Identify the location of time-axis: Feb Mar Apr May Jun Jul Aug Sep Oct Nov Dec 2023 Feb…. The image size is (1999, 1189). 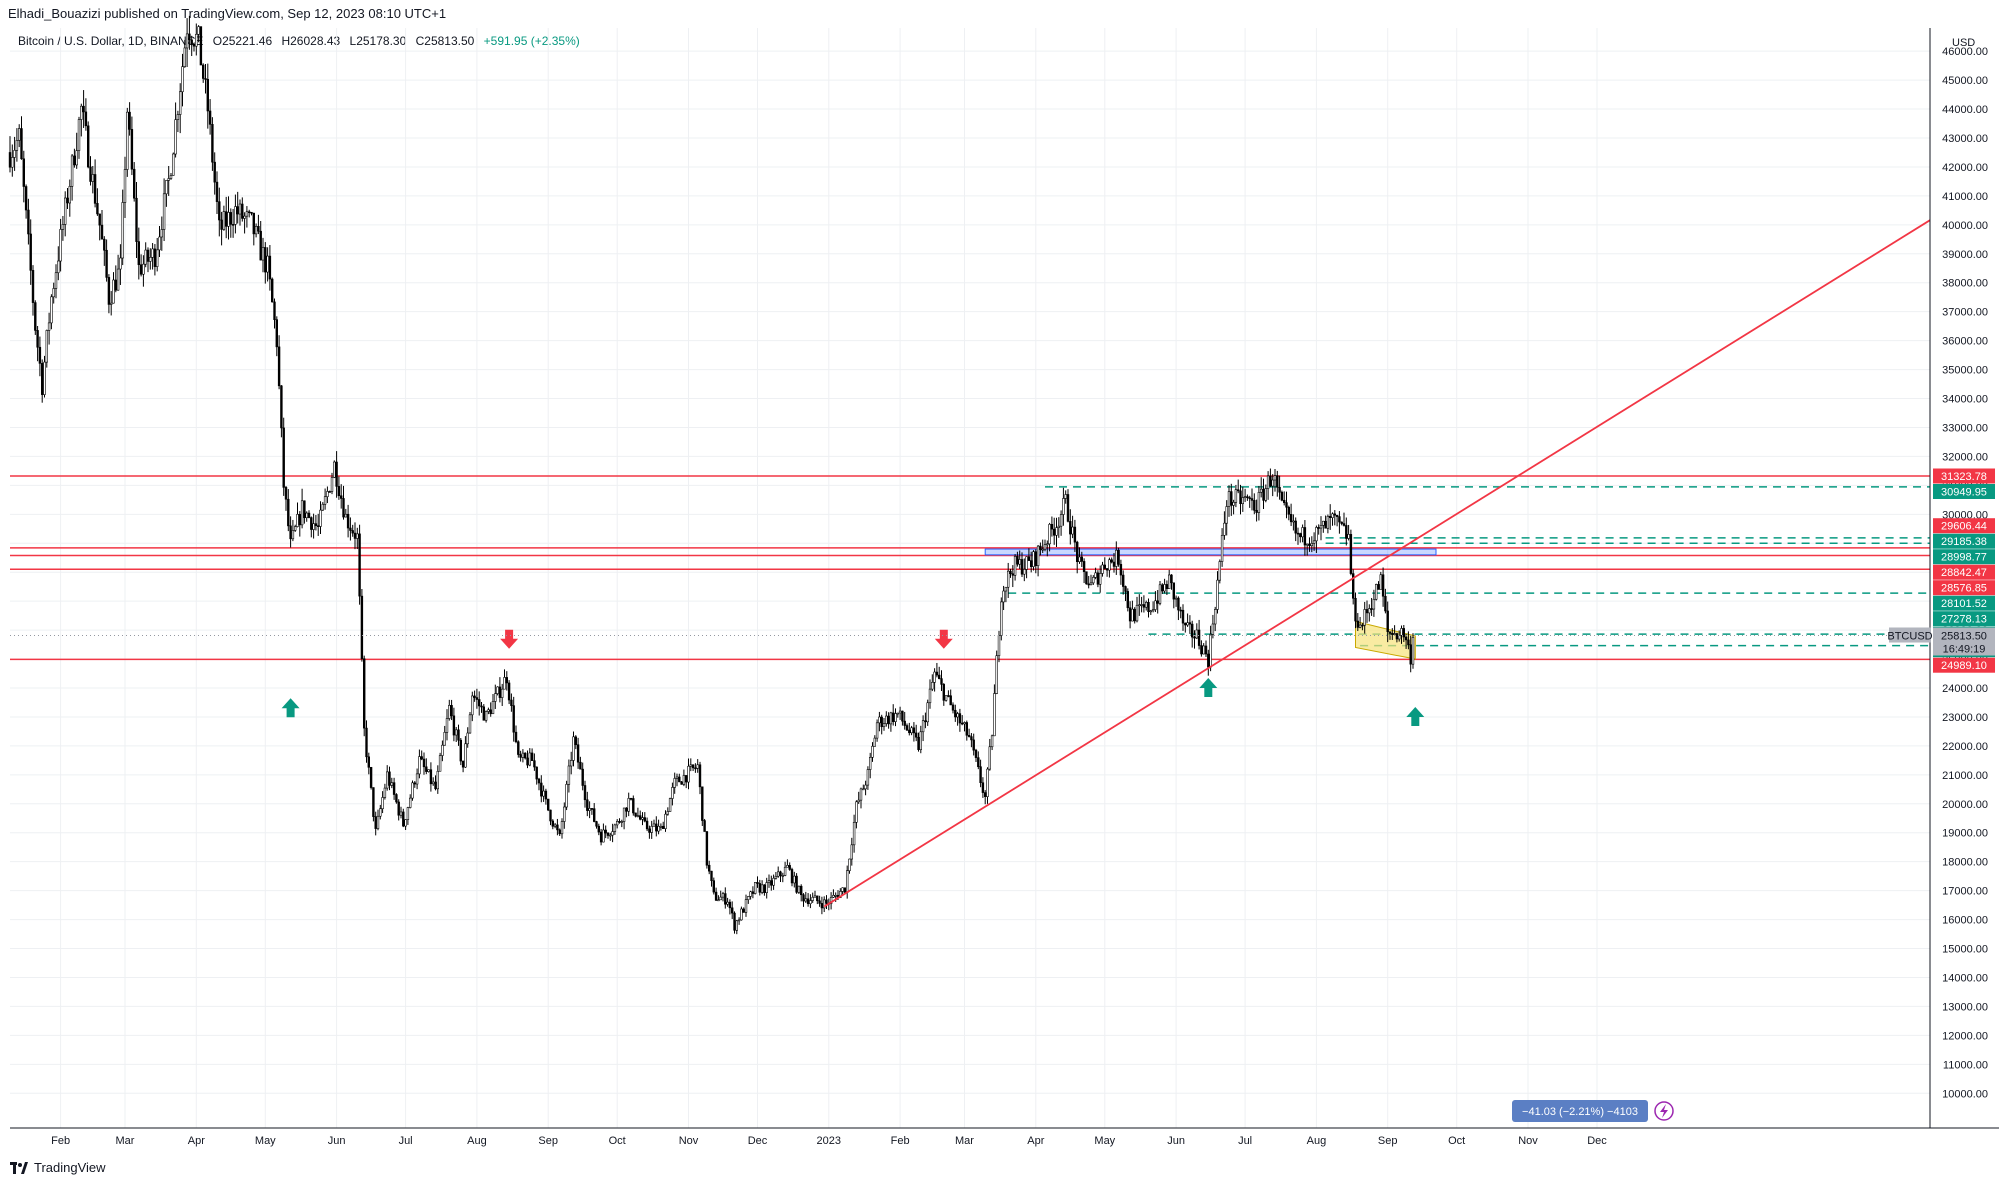
(1004, 1137).